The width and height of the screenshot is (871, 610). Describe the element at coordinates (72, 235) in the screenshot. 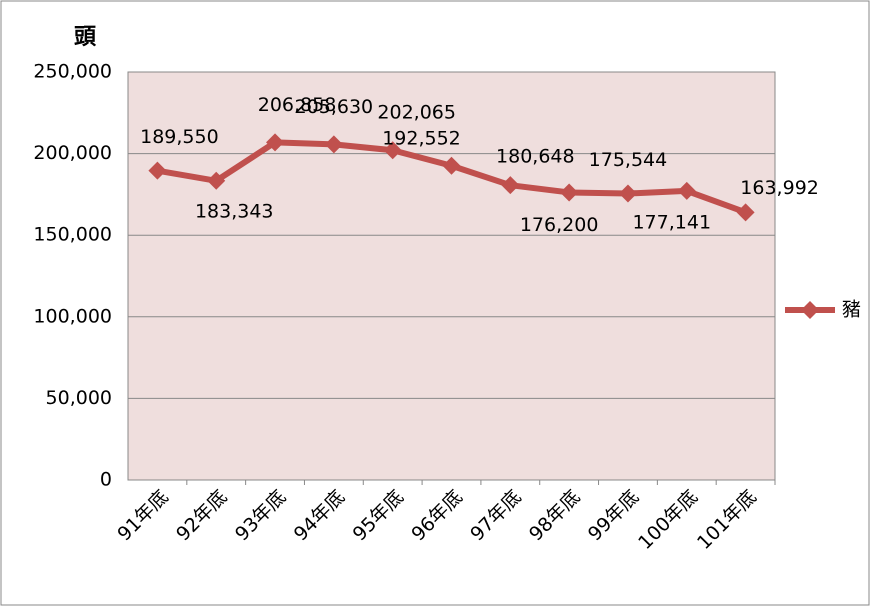

I see `y-tick-label: 150,000` at that location.